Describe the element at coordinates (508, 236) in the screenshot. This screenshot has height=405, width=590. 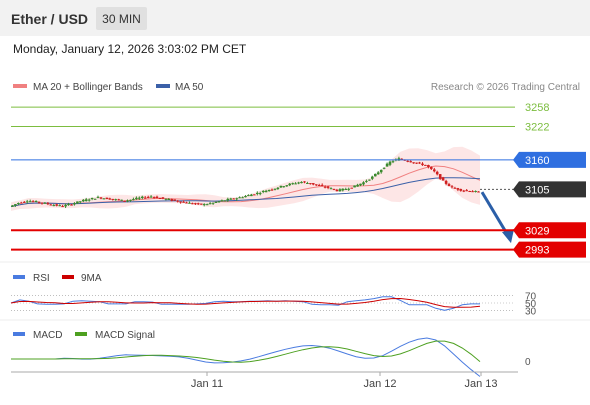
I see `forecast-arrow-head` at that location.